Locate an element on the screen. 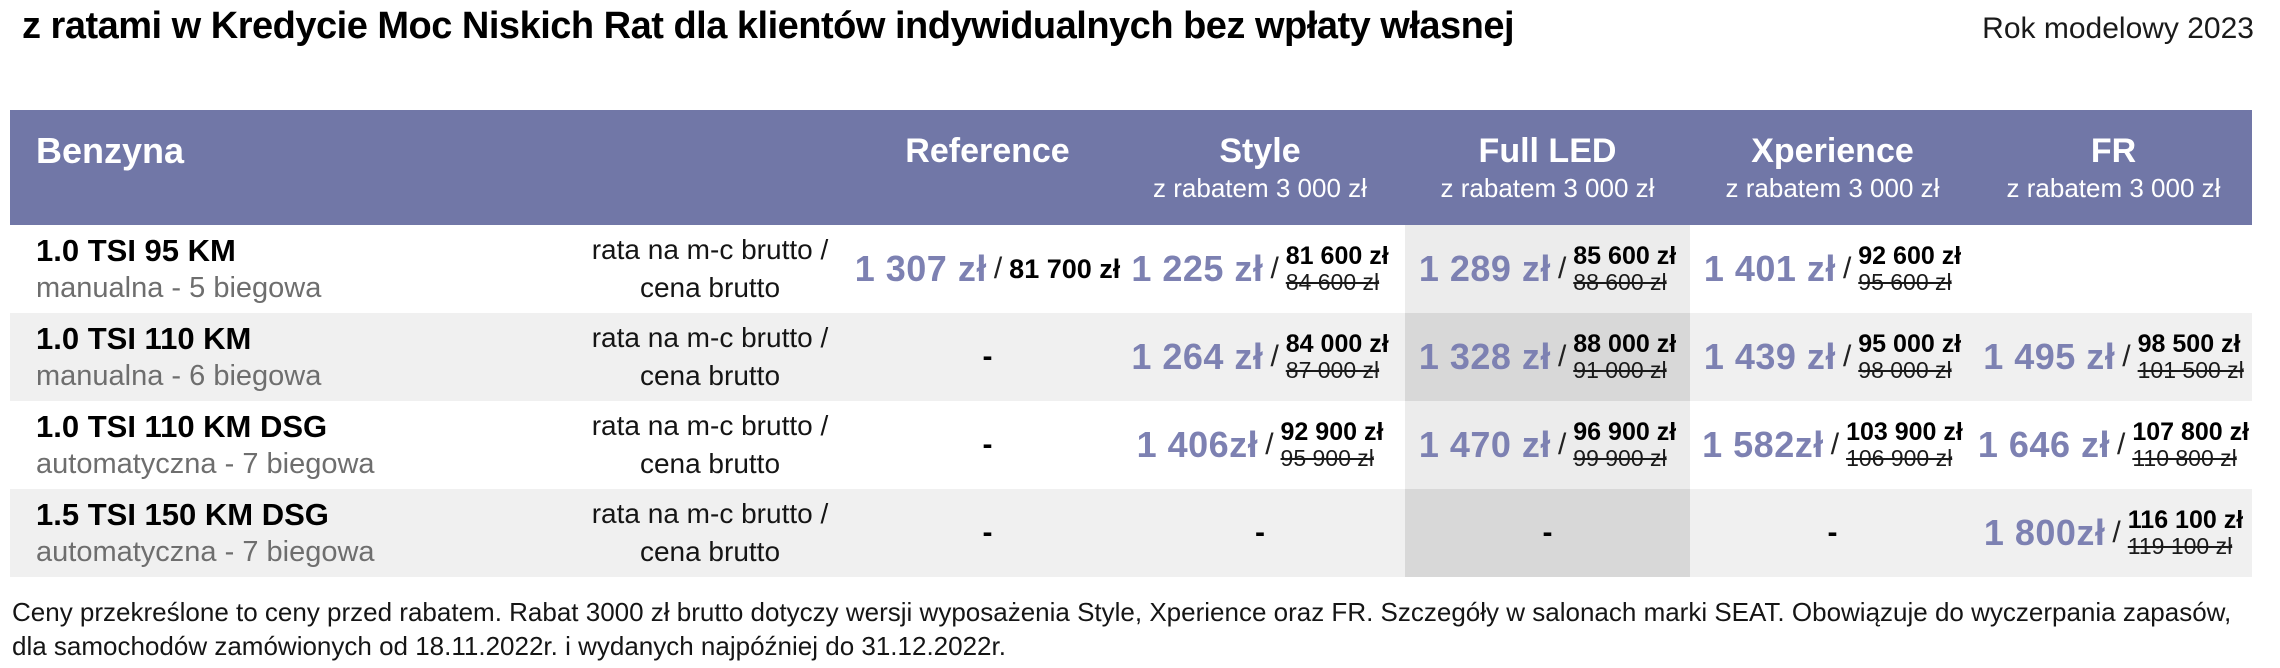 The height and width of the screenshot is (668, 2280). monthly-rate: 1 307 zł is located at coordinates (920, 268).